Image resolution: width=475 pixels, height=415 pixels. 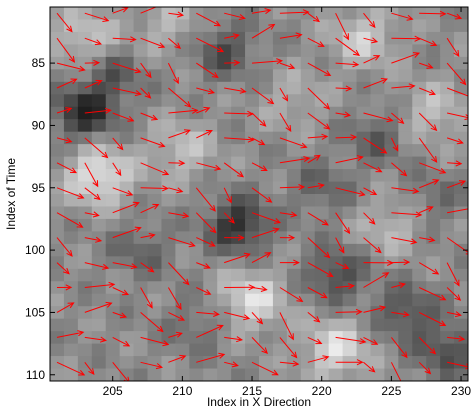 What do you see at coordinates (461, 391) in the screenshot?
I see `x-tick-label: 230` at bounding box center [461, 391].